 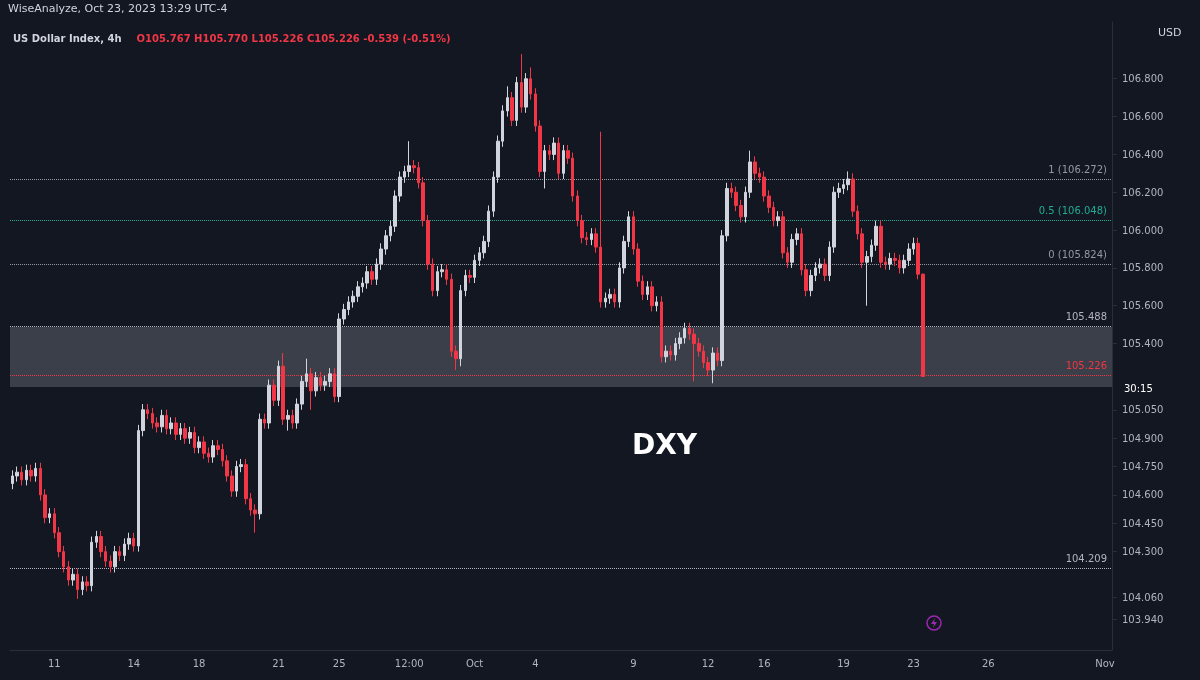 What do you see at coordinates (134, 663) in the screenshot?
I see `x-tick-label: 14` at bounding box center [134, 663].